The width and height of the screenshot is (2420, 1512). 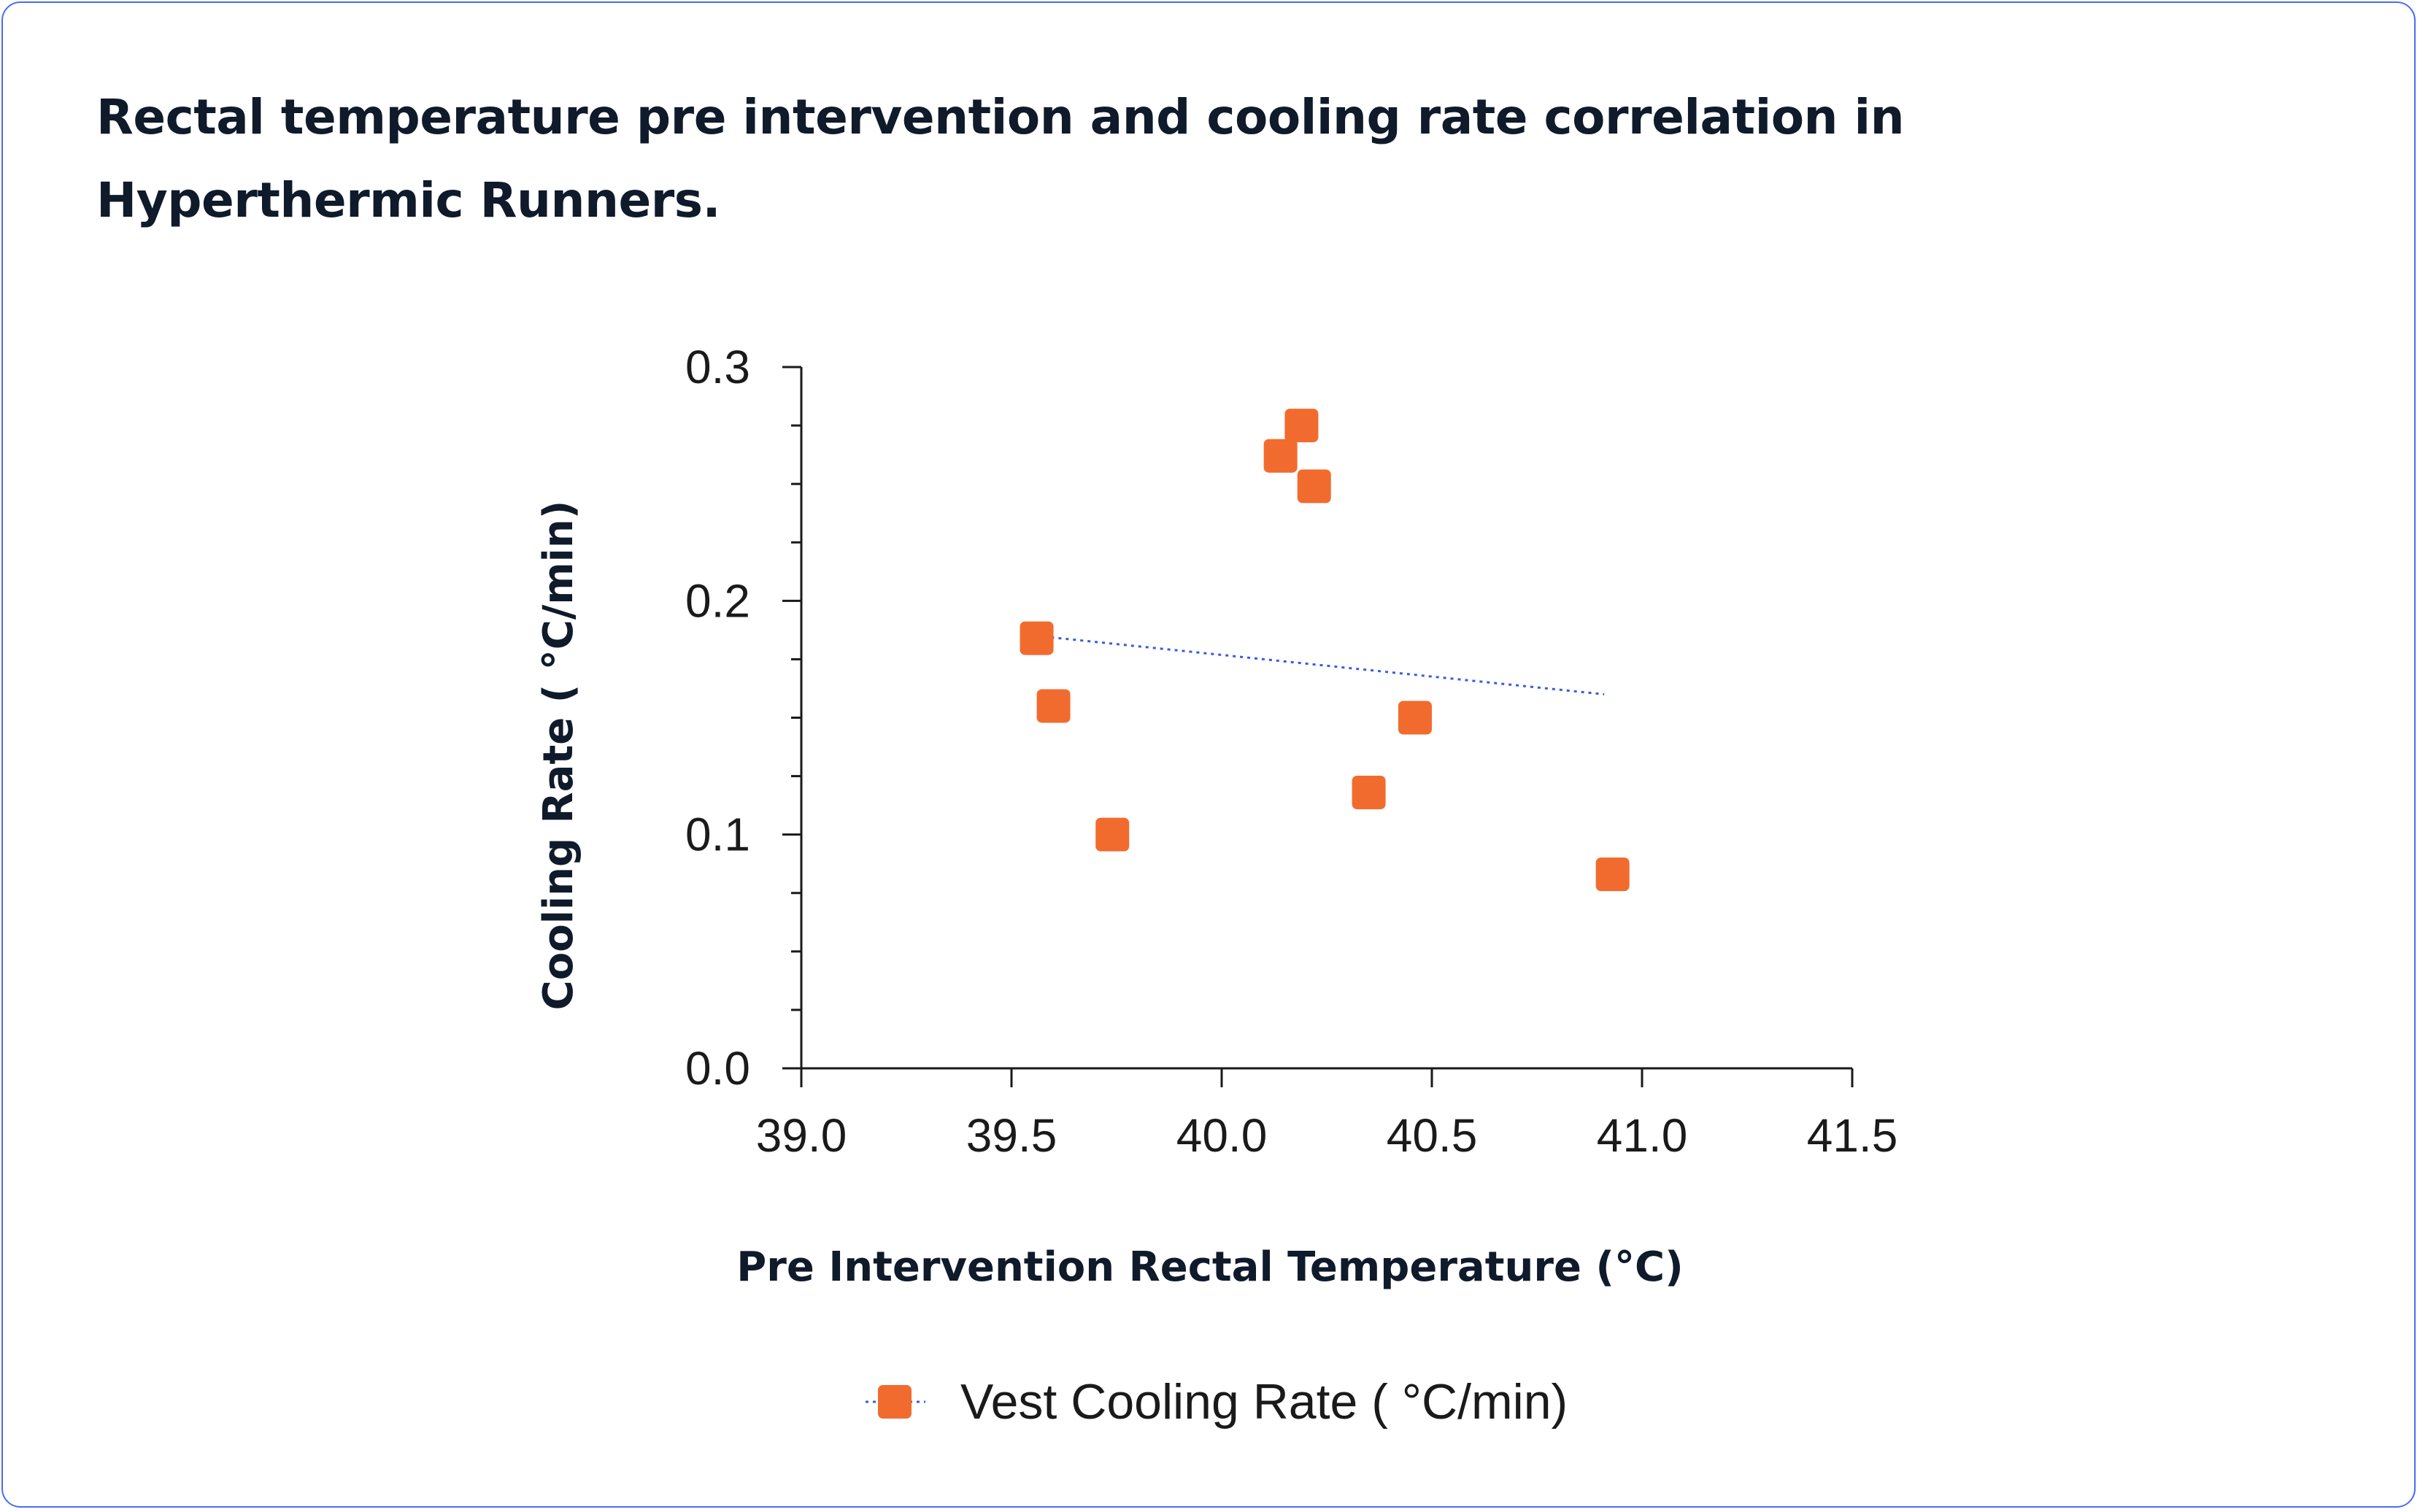 I want to click on y-tick-label: 0.2, so click(x=717, y=601).